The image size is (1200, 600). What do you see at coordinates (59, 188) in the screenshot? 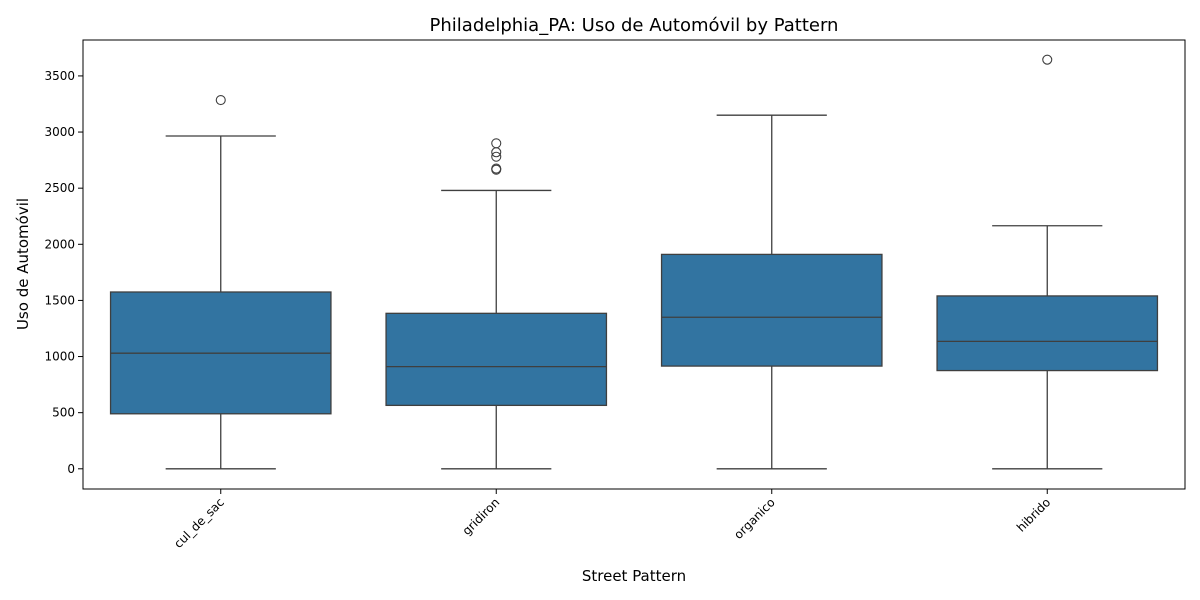
I see `y-tick-label: 2500` at bounding box center [59, 188].